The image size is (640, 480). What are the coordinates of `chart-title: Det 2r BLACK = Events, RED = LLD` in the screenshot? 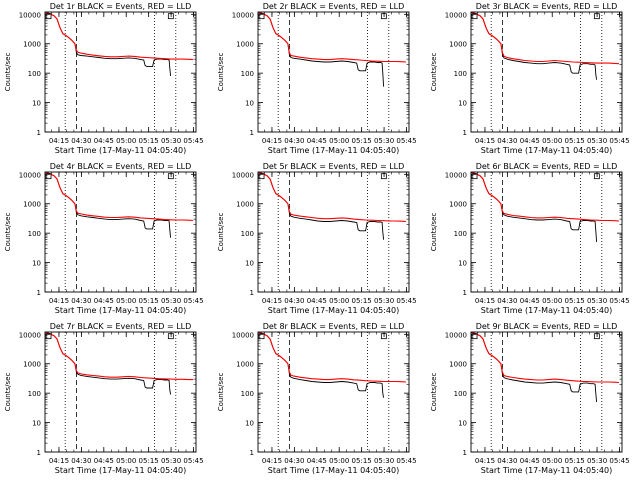 It's located at (334, 6).